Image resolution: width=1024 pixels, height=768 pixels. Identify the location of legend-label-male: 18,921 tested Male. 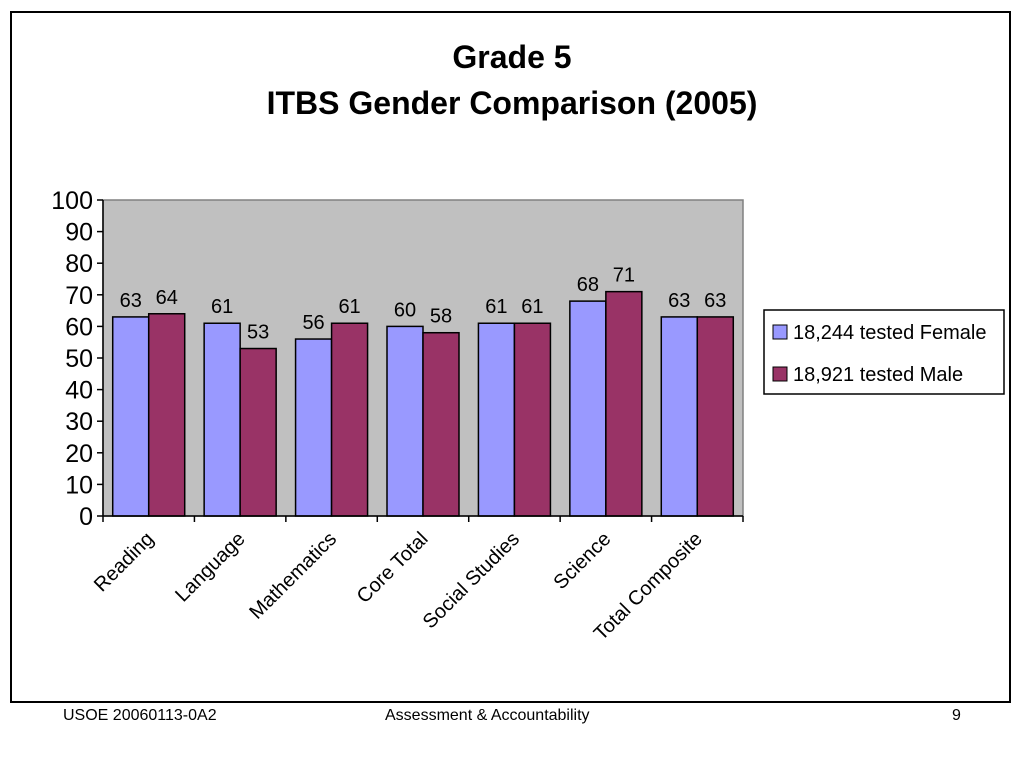
(878, 375).